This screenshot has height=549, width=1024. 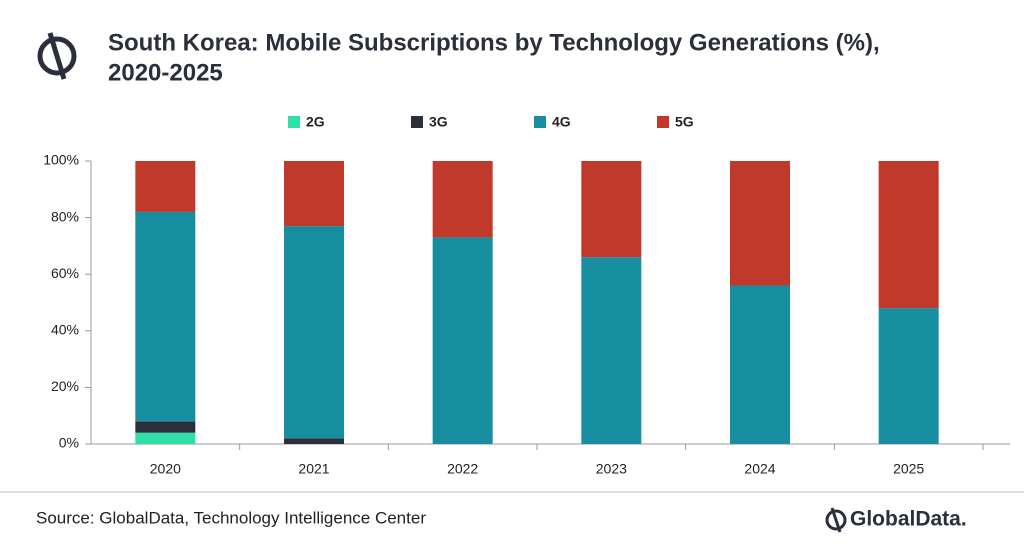 What do you see at coordinates (908, 519) in the screenshot?
I see `brand: GlobalData.` at bounding box center [908, 519].